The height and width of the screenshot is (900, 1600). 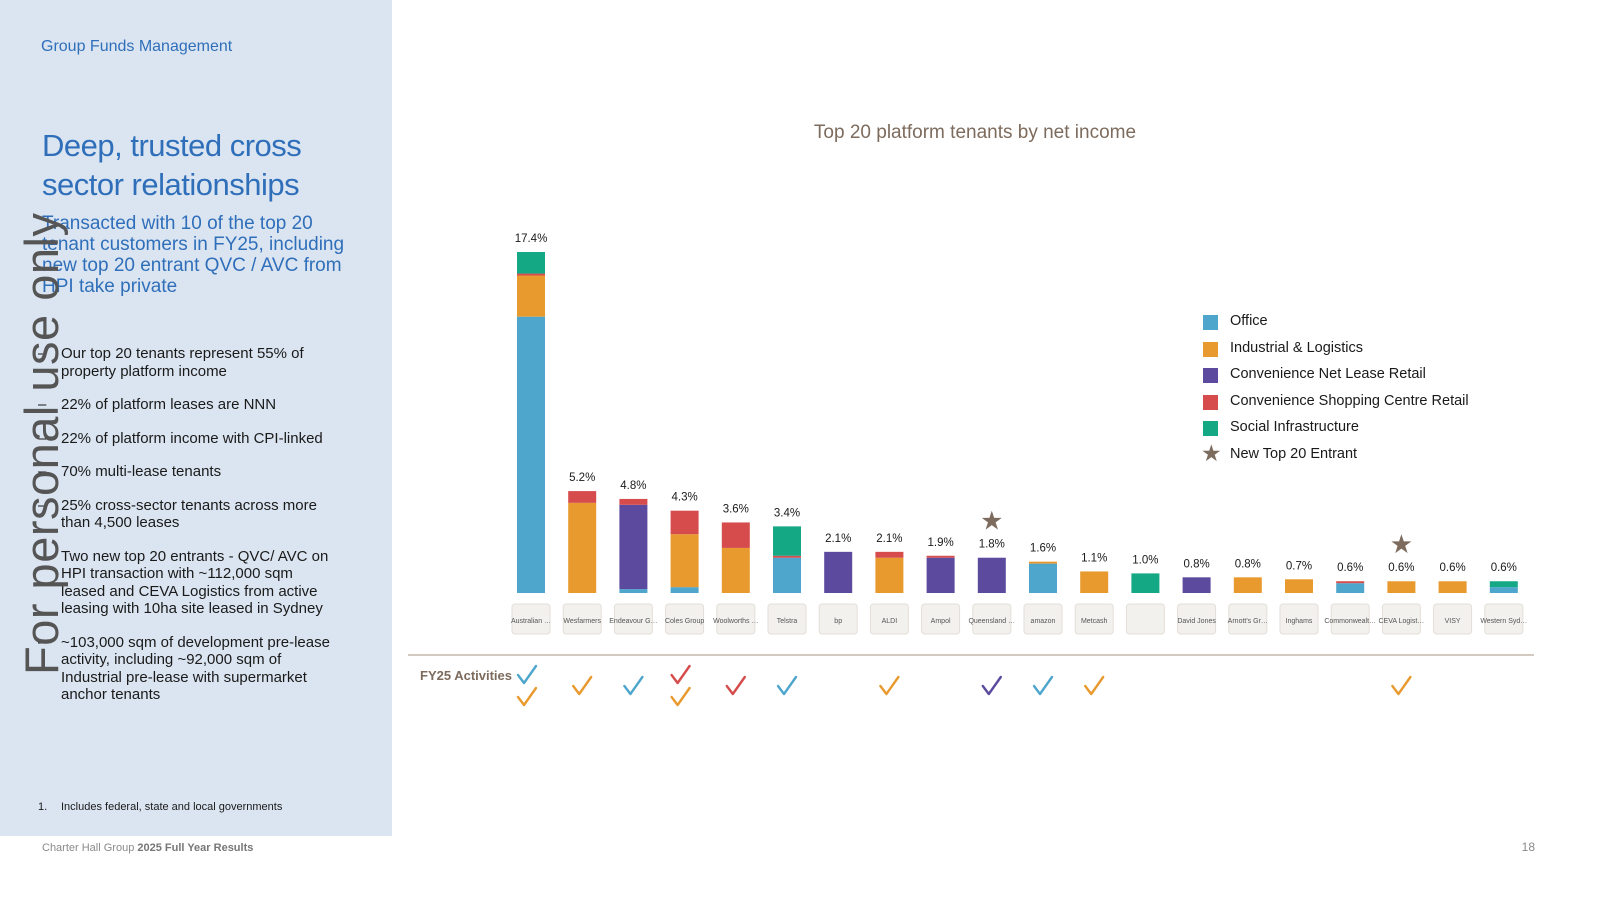 What do you see at coordinates (1094, 621) in the screenshot?
I see `tenant-name: Metcash` at bounding box center [1094, 621].